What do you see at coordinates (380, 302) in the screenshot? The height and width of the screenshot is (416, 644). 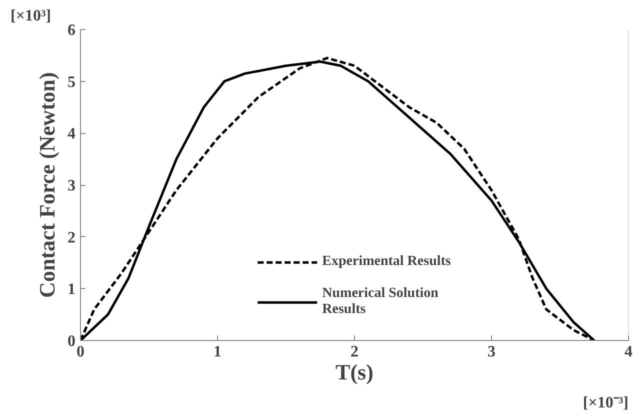 I see `legend-label: Numerical Solution Results` at bounding box center [380, 302].